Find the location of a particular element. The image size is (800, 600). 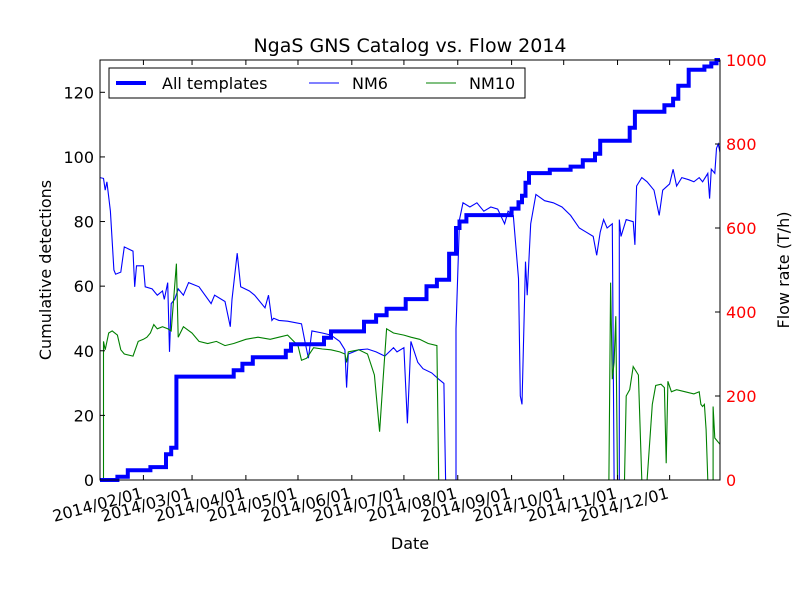

y2-tick-label: 1000 is located at coordinates (746, 60).